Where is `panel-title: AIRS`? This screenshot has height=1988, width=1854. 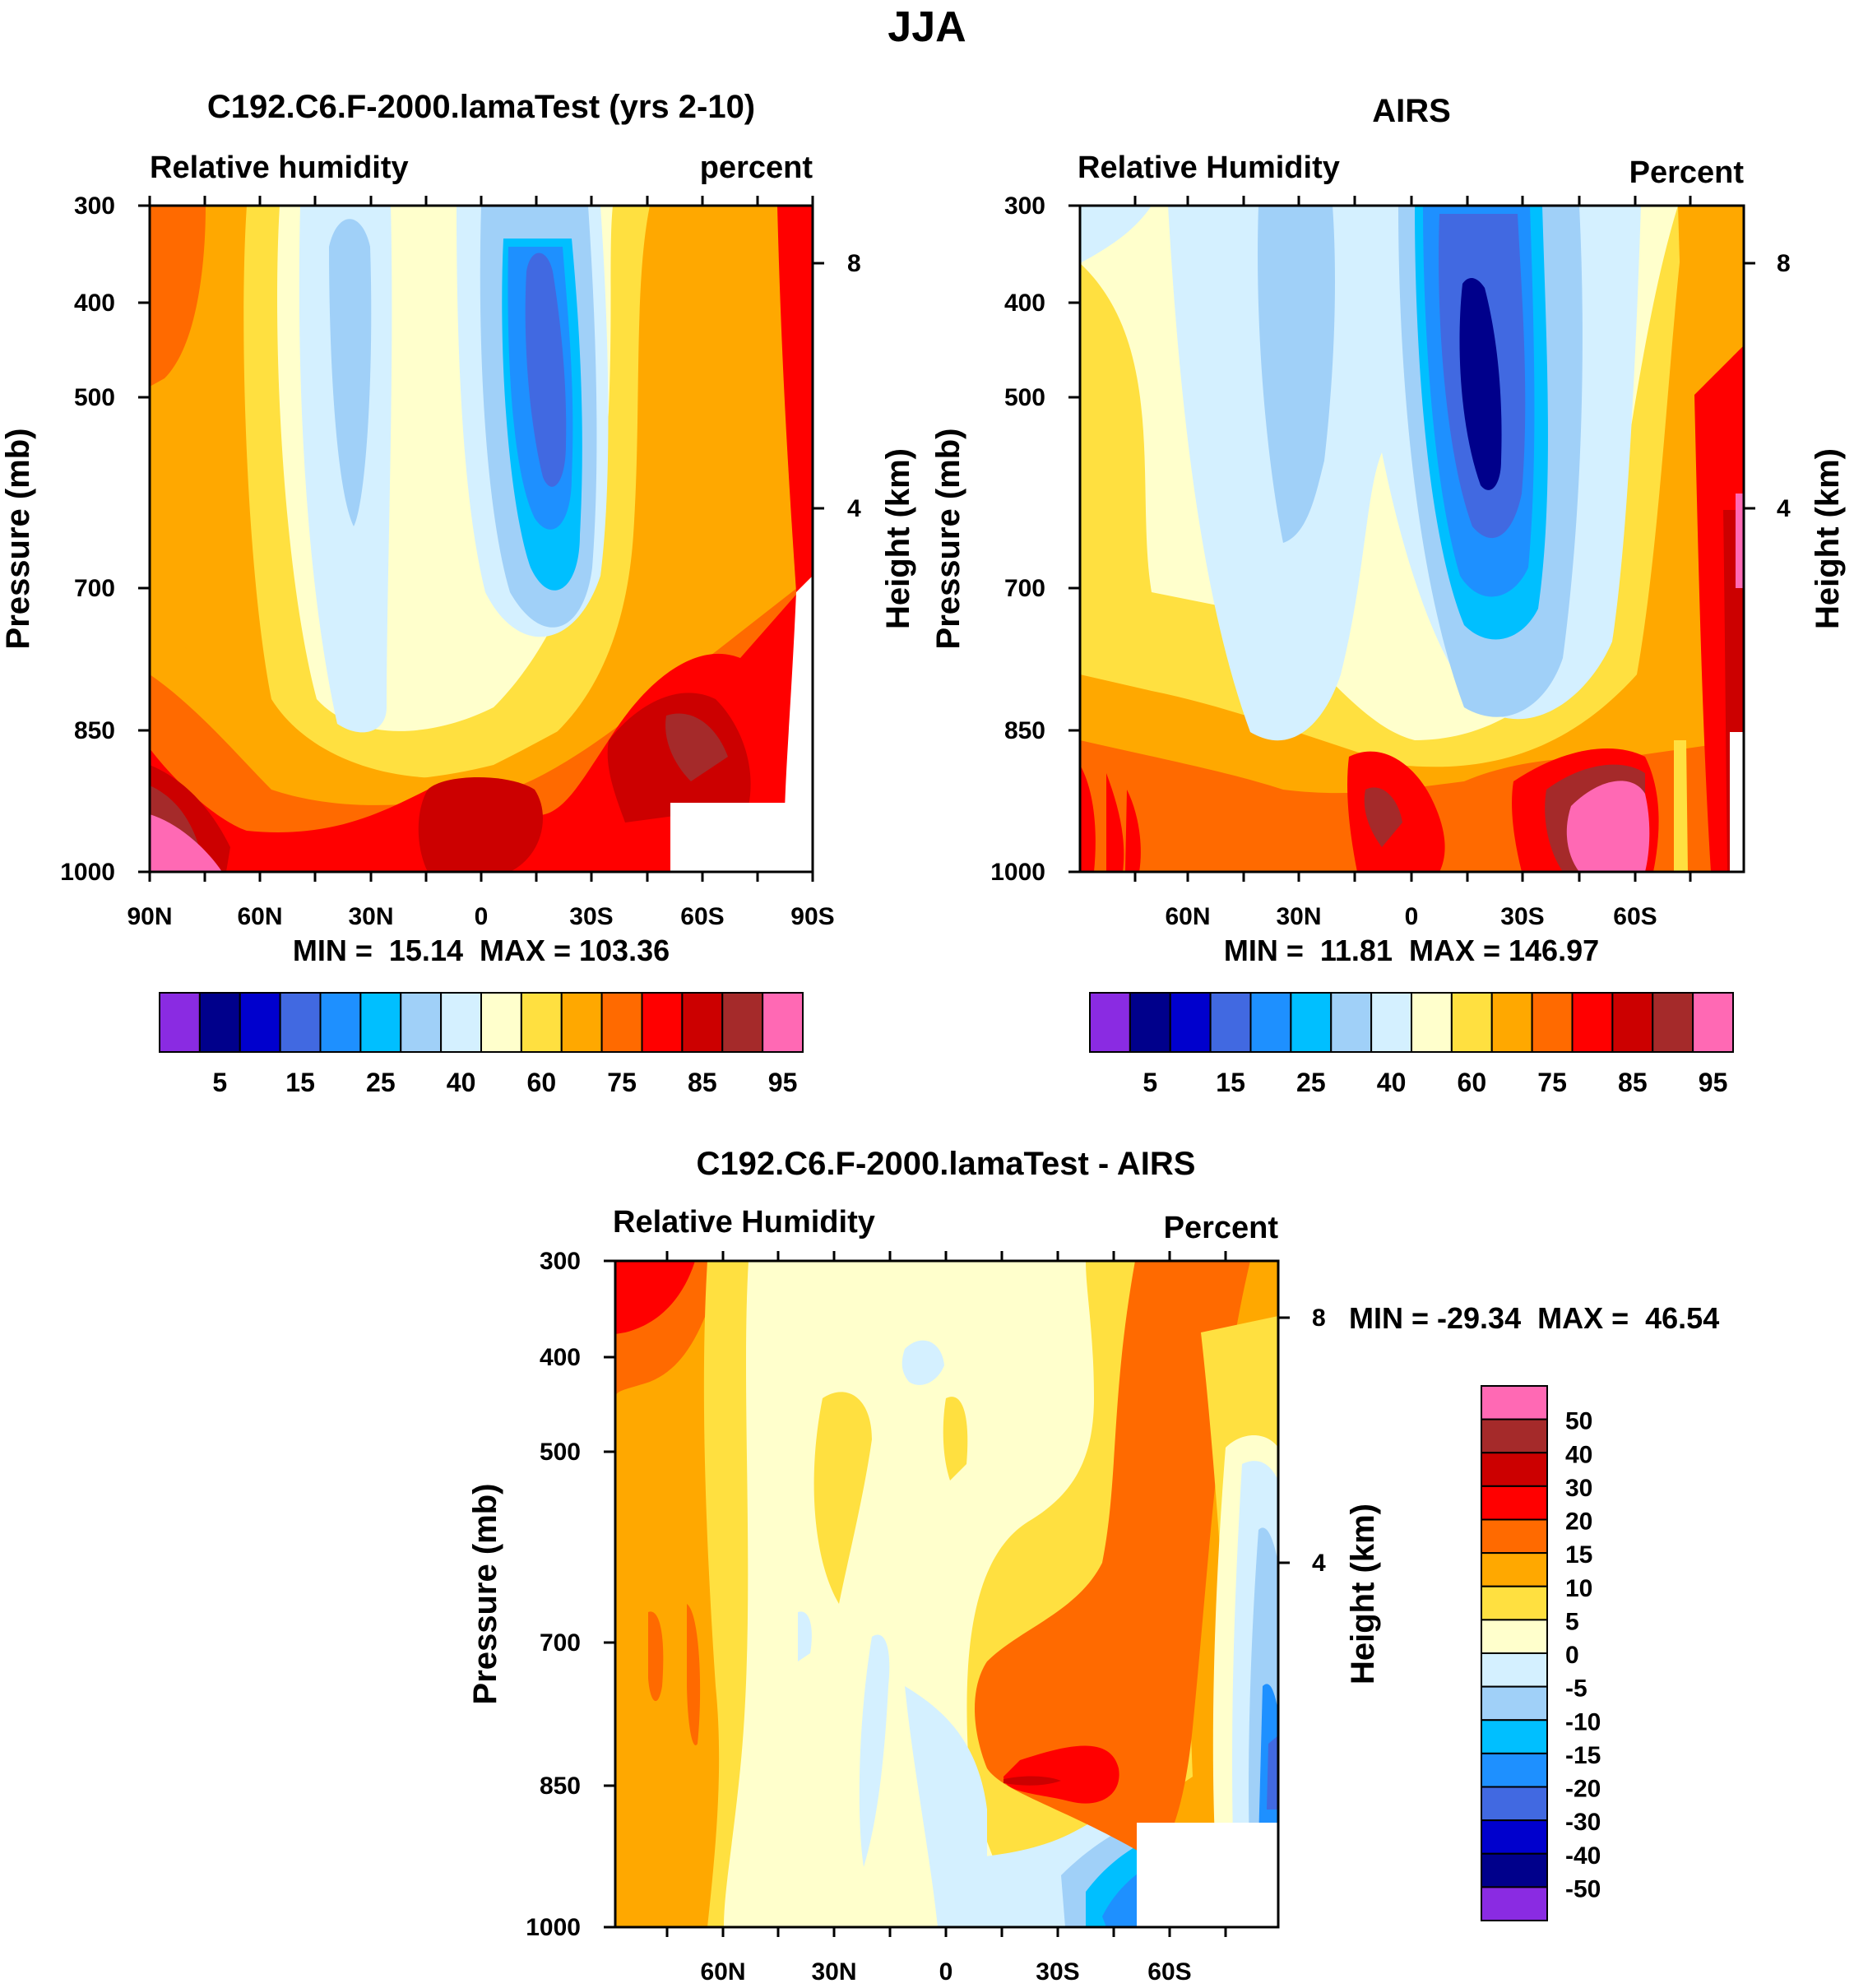
panel-title: AIRS is located at coordinates (1411, 111).